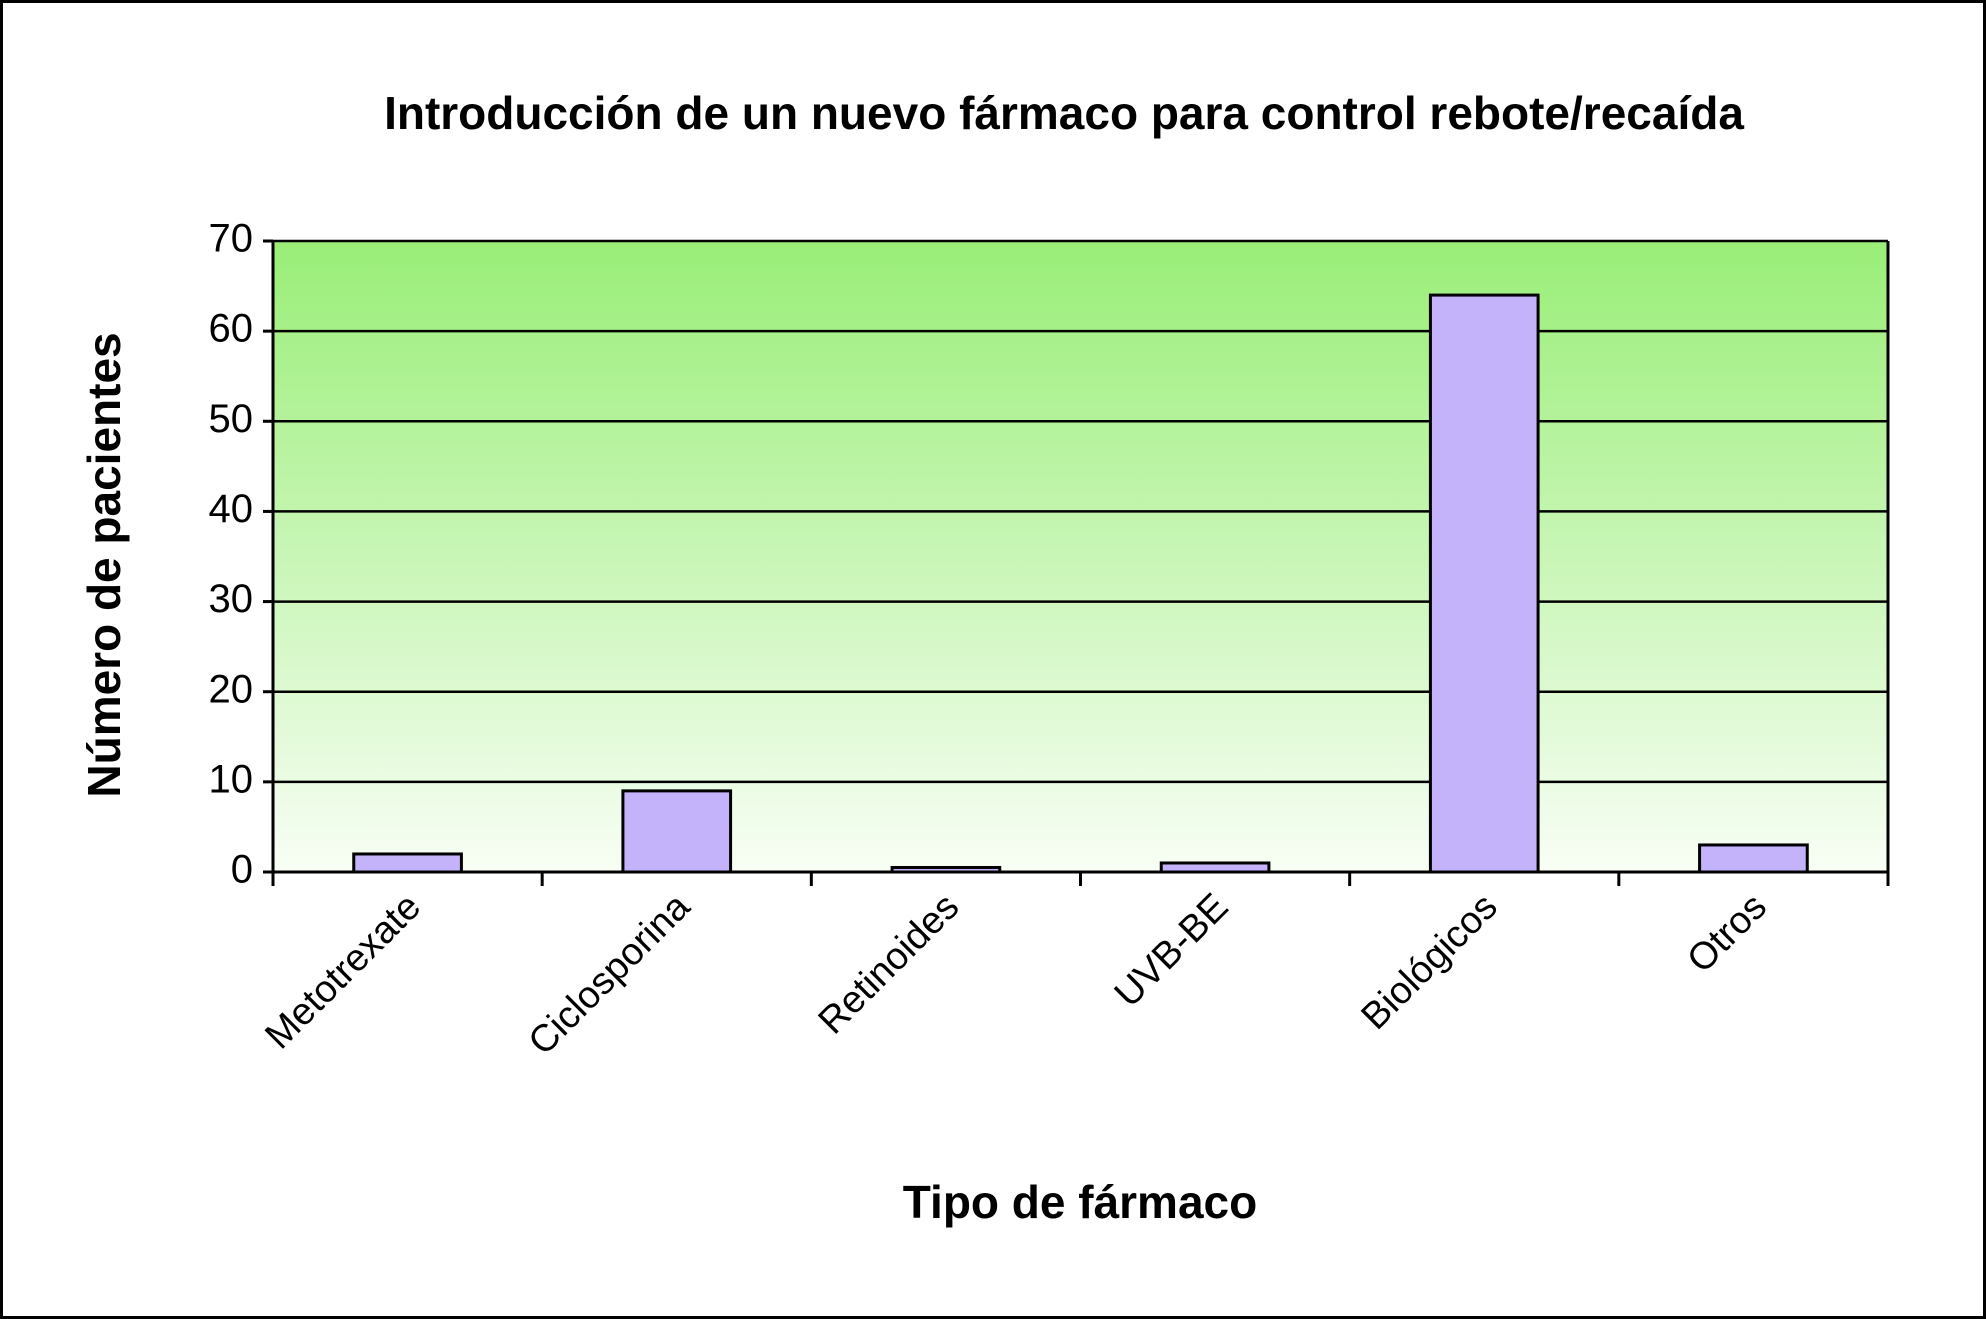 This screenshot has height=1319, width=1986. Describe the element at coordinates (231, 509) in the screenshot. I see `y-tick-label: 40` at that location.